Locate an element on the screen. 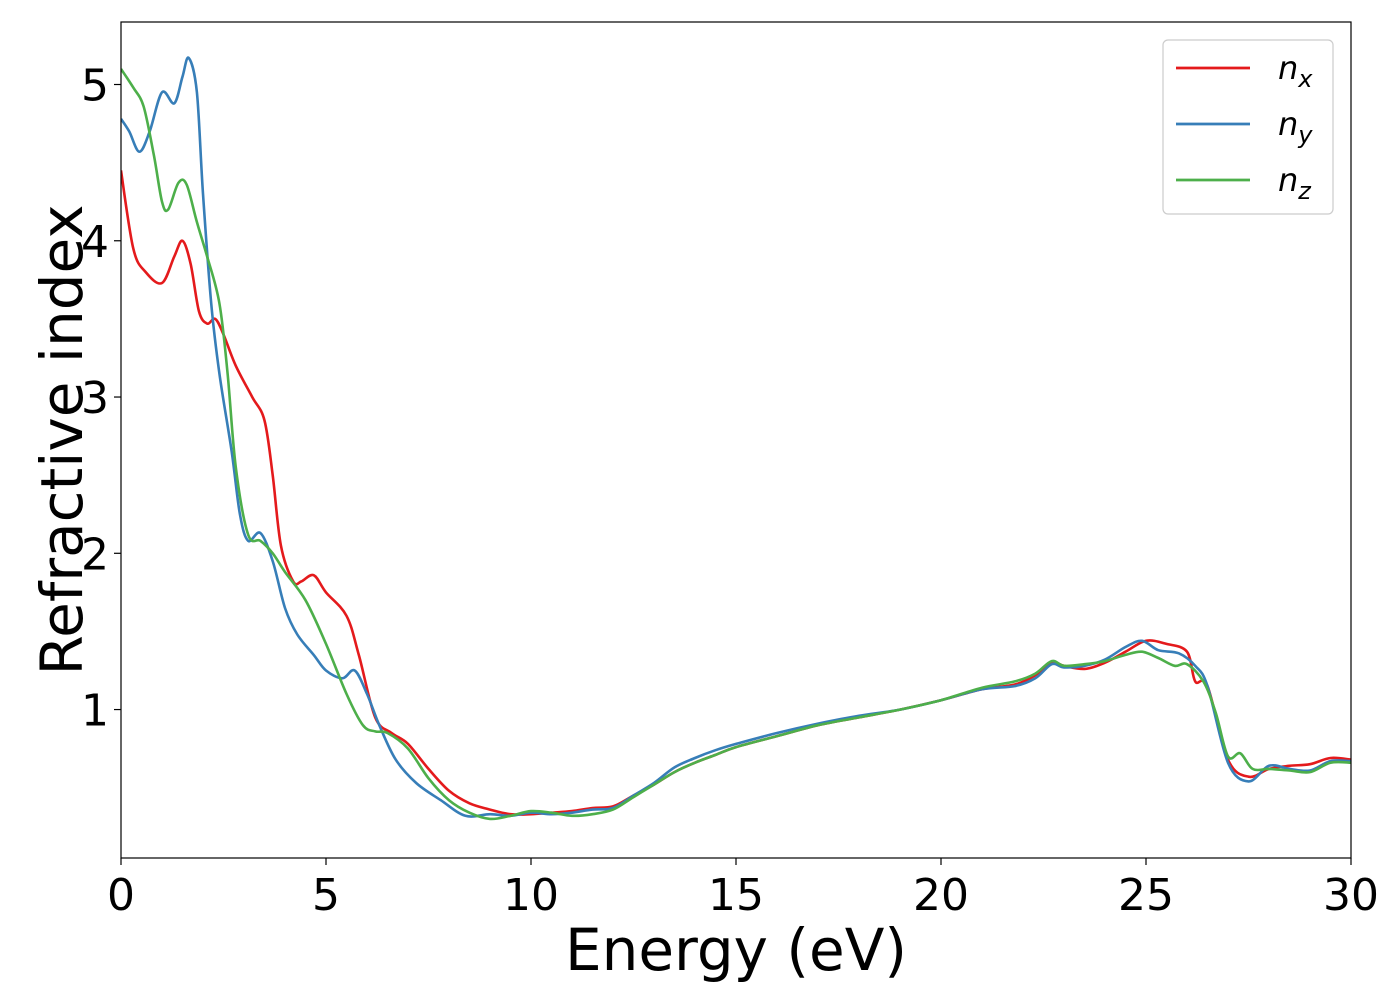 Image resolution: width=1400 pixels, height=1005 pixels. x-tick-label: 20 is located at coordinates (941, 895).